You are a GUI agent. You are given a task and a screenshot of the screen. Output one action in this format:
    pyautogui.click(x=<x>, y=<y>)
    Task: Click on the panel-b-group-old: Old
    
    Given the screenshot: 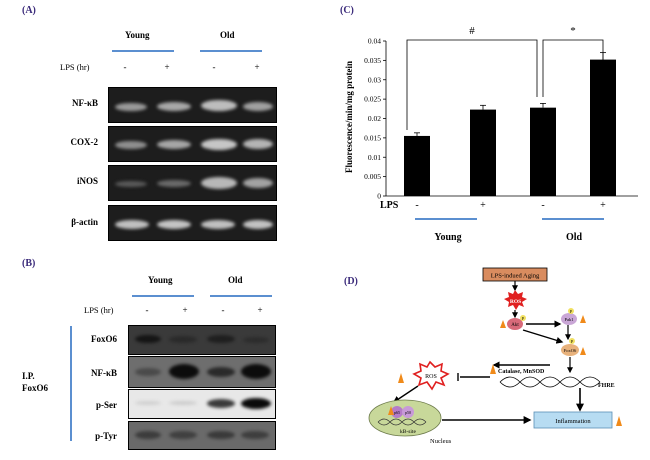 What is the action you would take?
    pyautogui.click(x=235, y=280)
    